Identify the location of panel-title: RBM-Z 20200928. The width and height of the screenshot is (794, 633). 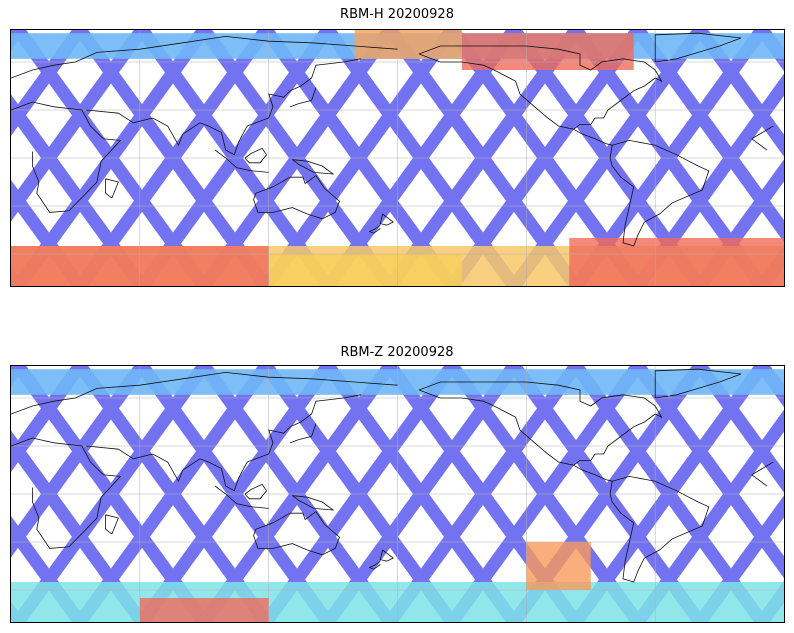
(397, 352).